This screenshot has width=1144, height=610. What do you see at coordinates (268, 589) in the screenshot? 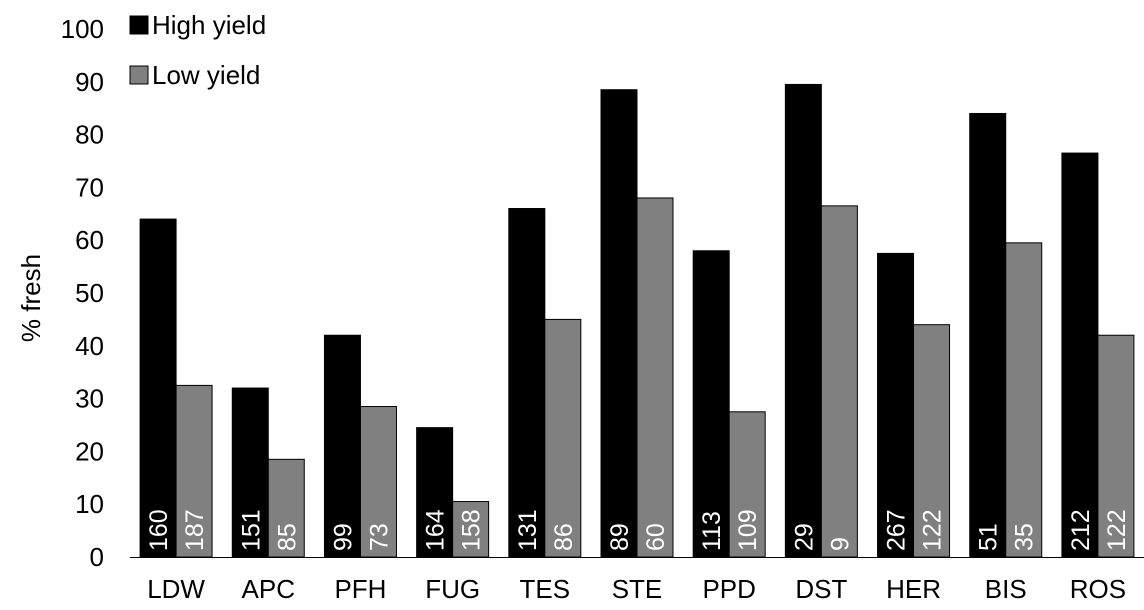
I see `x-tick-label-apc: APC` at bounding box center [268, 589].